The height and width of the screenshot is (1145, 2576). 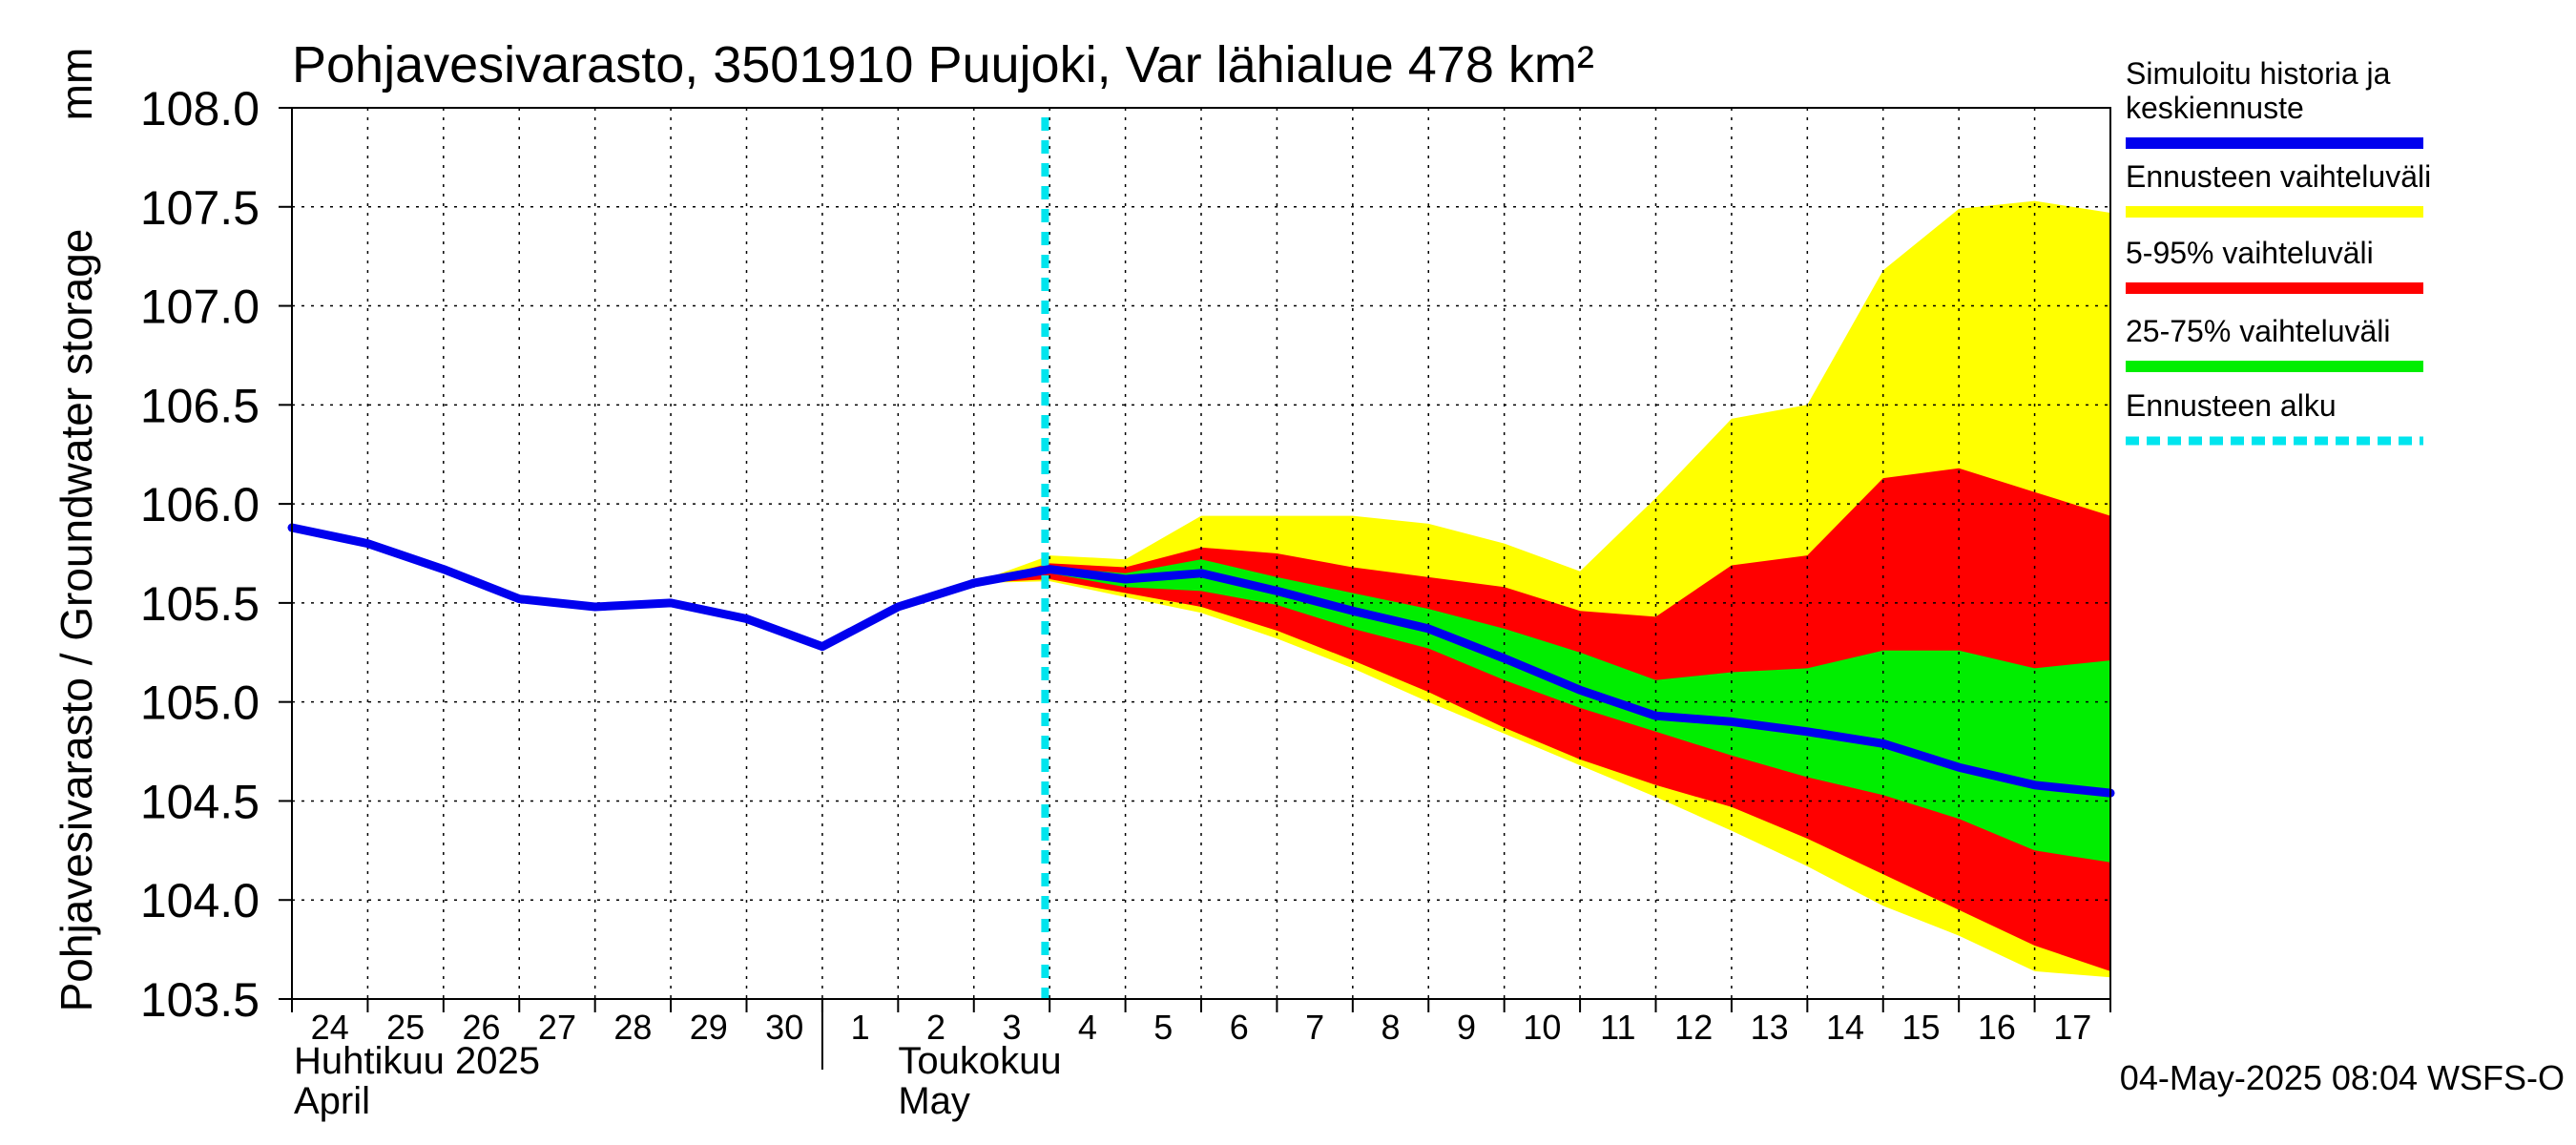 What do you see at coordinates (1011, 1027) in the screenshot?
I see `x-tick-label: 3` at bounding box center [1011, 1027].